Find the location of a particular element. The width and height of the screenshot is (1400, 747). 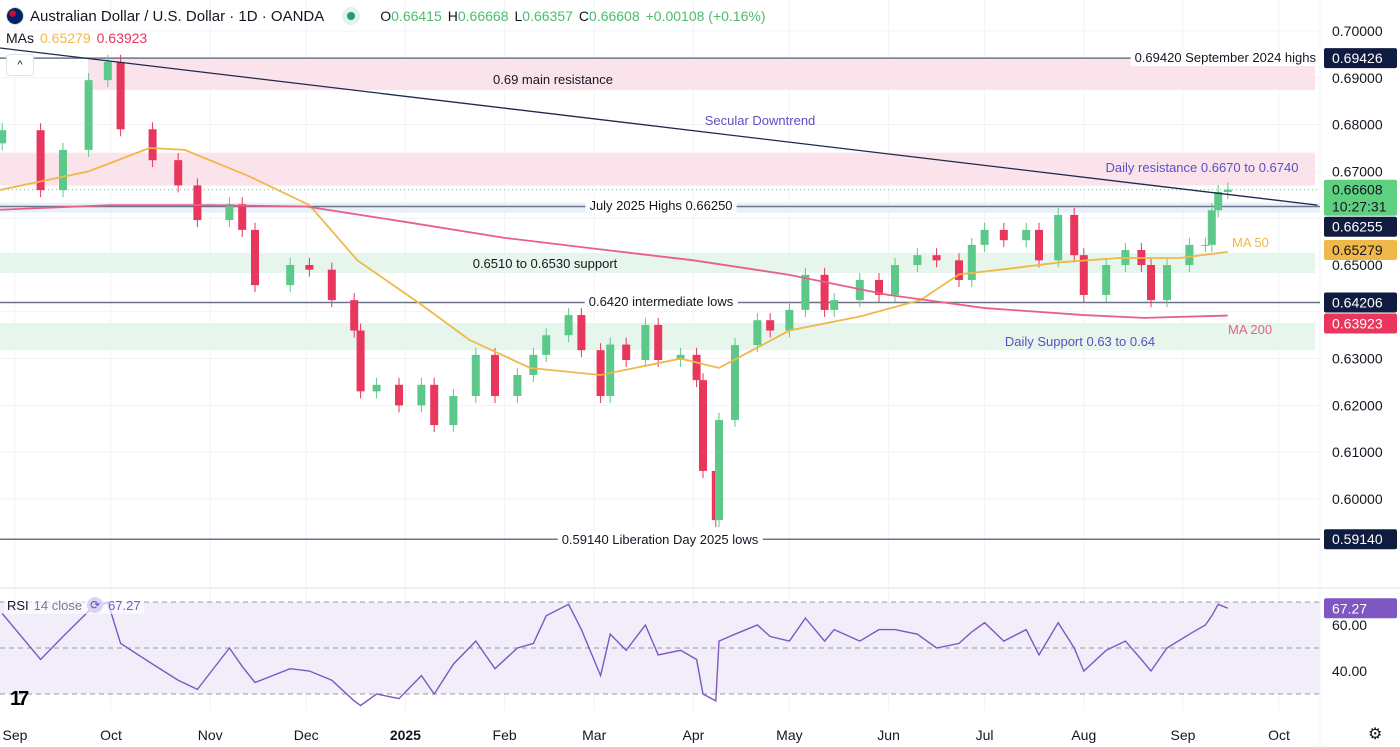

ma-legend: MAs 0.65279 0.63923 is located at coordinates (76, 38).